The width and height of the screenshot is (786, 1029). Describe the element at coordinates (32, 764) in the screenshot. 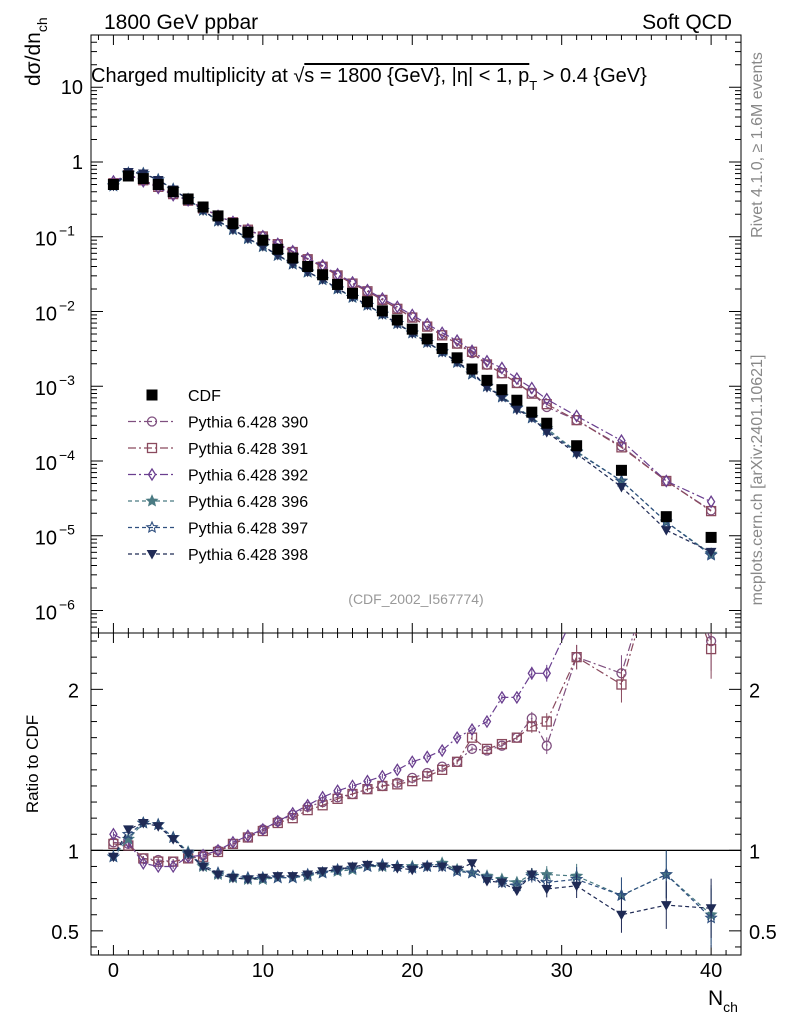

I see `y-axis-label-bottom: Ratio to CDF` at that location.